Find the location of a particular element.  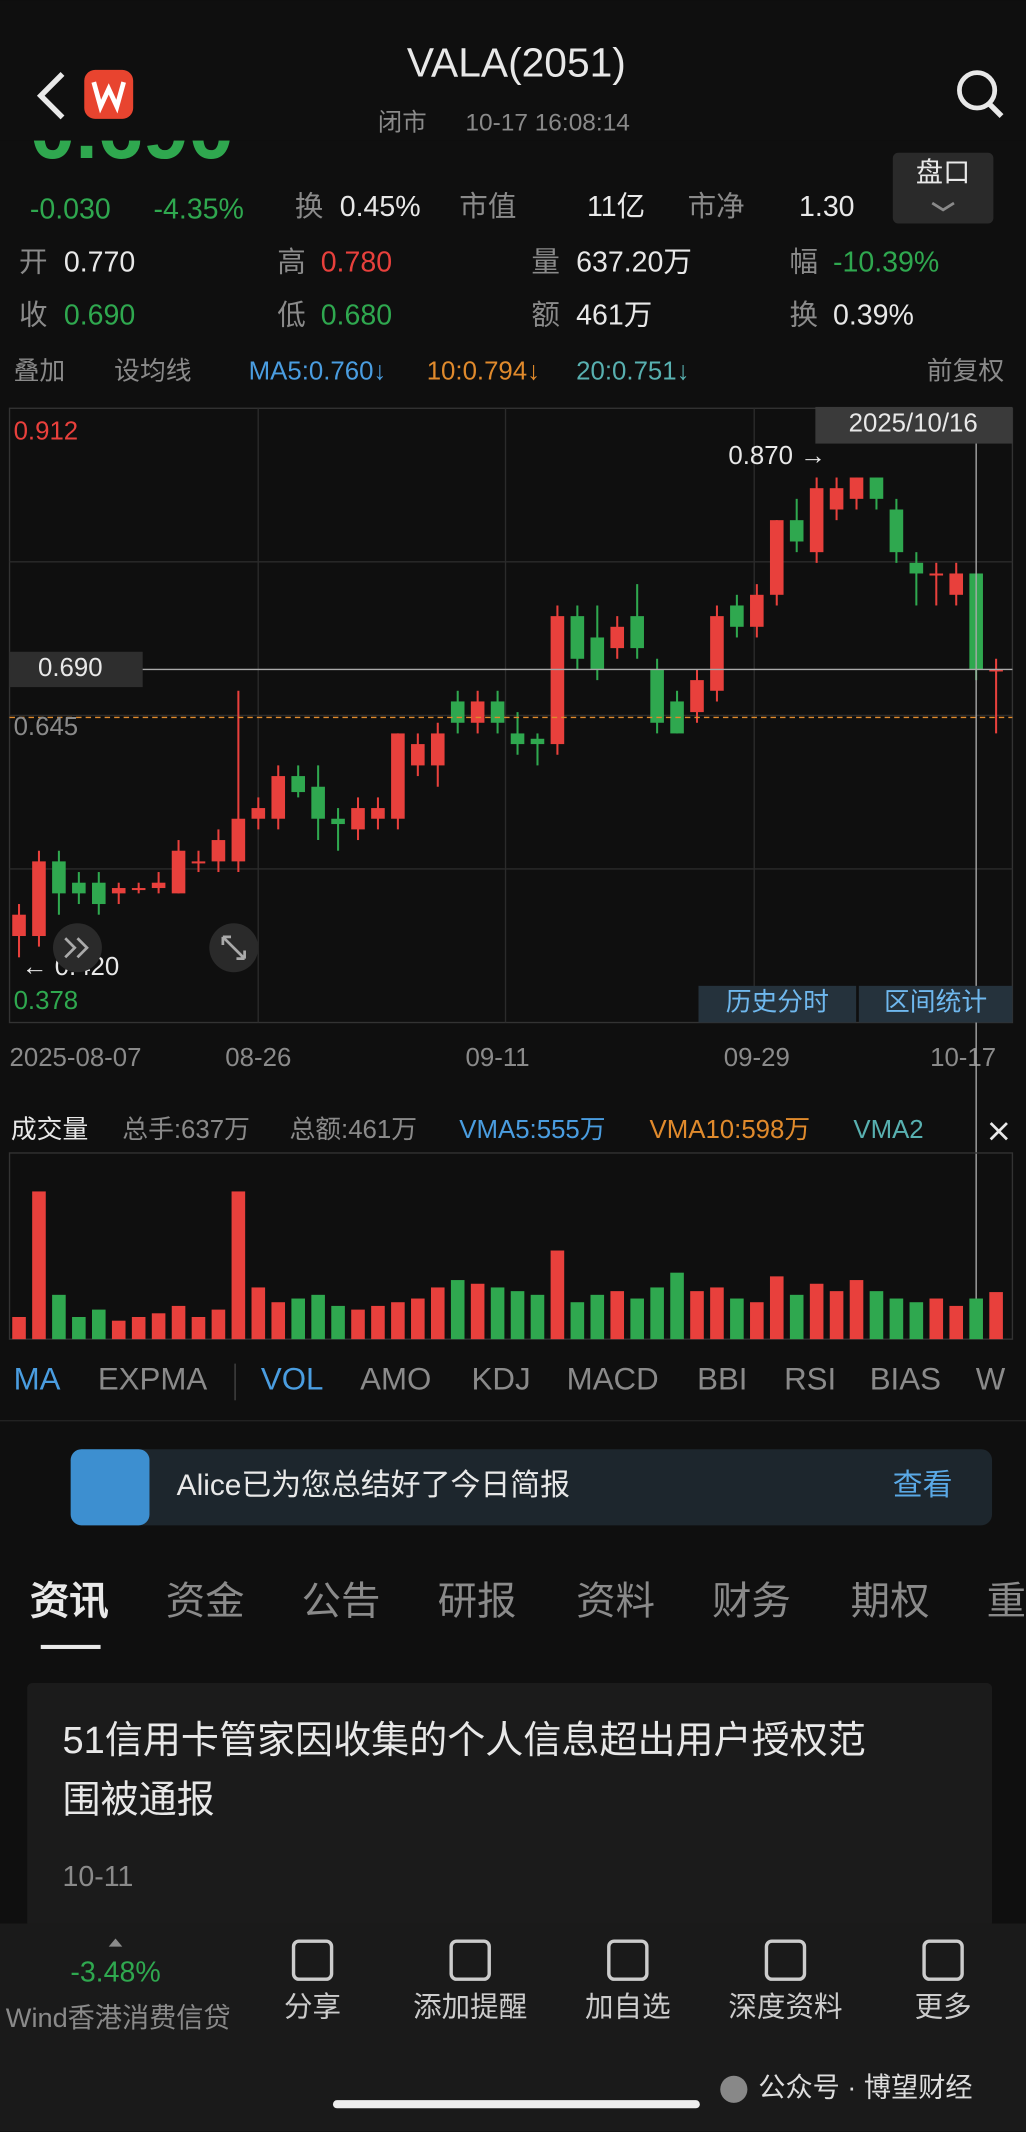

indicator-tab: BIAS is located at coordinates (905, 1379).